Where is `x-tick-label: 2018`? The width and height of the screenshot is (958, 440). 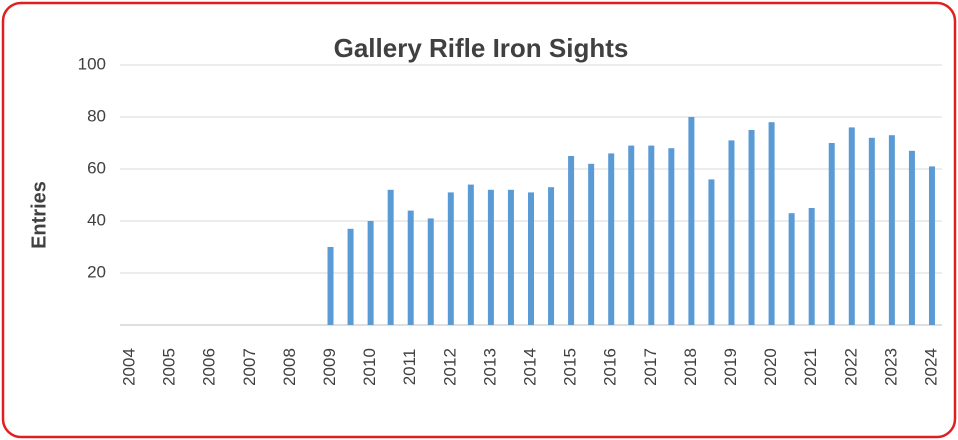 x-tick-label: 2018 is located at coordinates (690, 367).